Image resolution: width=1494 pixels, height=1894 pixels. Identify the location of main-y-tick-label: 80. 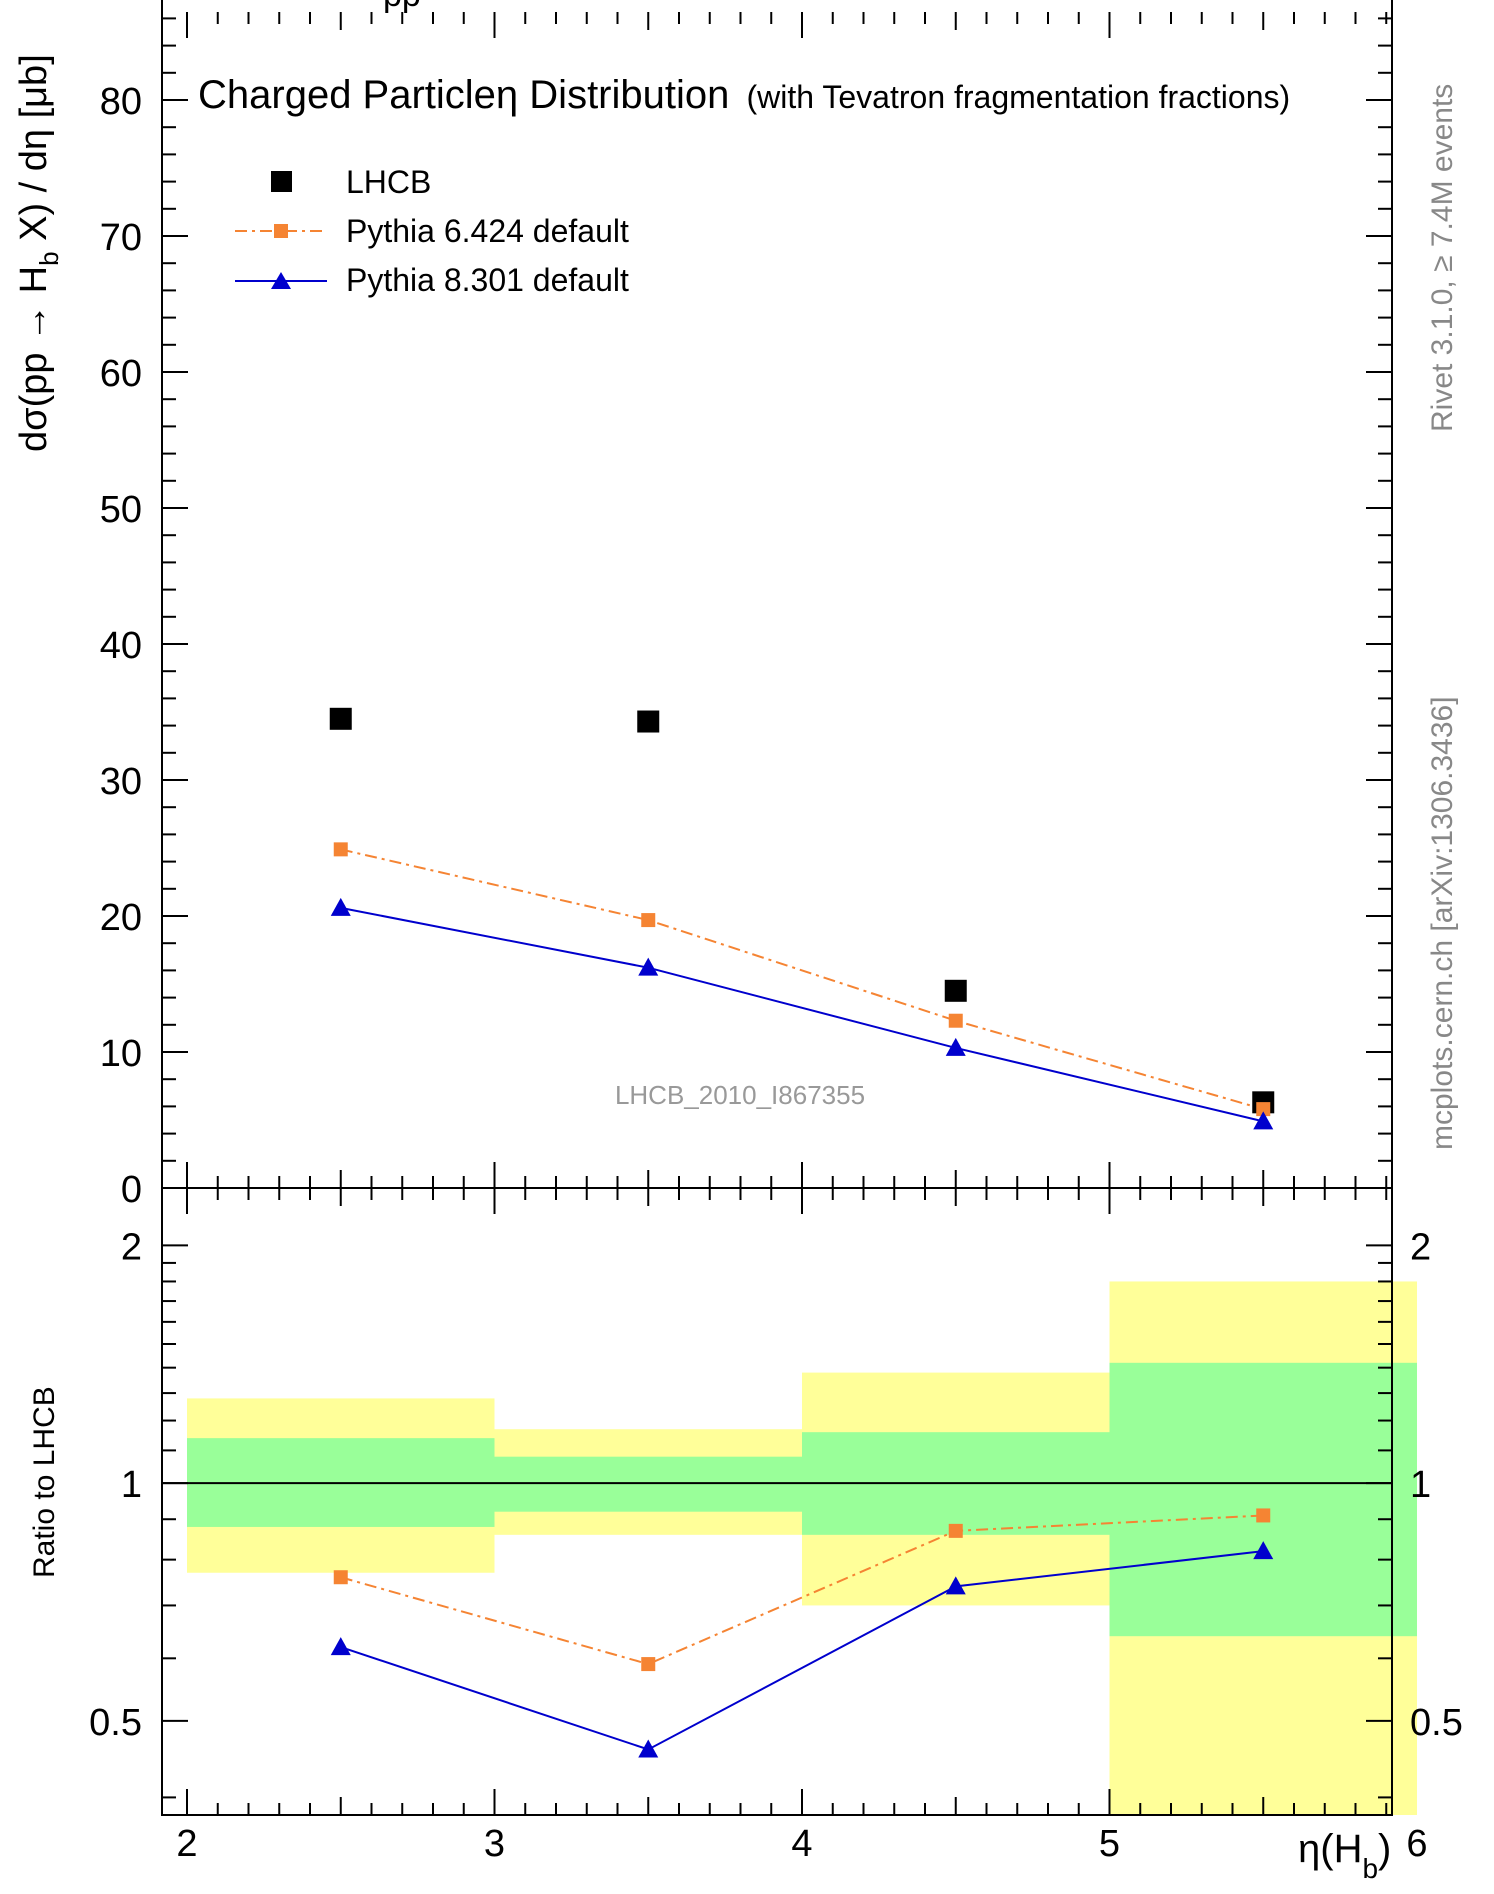
(121, 102).